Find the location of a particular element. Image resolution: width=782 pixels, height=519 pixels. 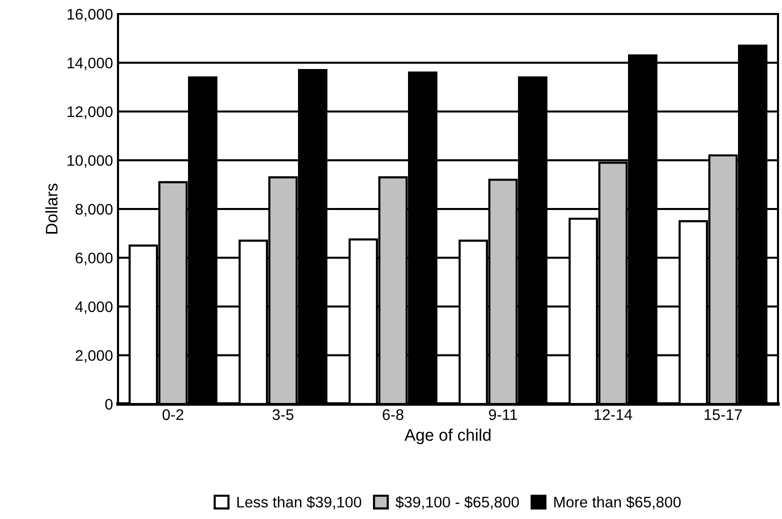

x-tick-label: 3-5 is located at coordinates (283, 414).